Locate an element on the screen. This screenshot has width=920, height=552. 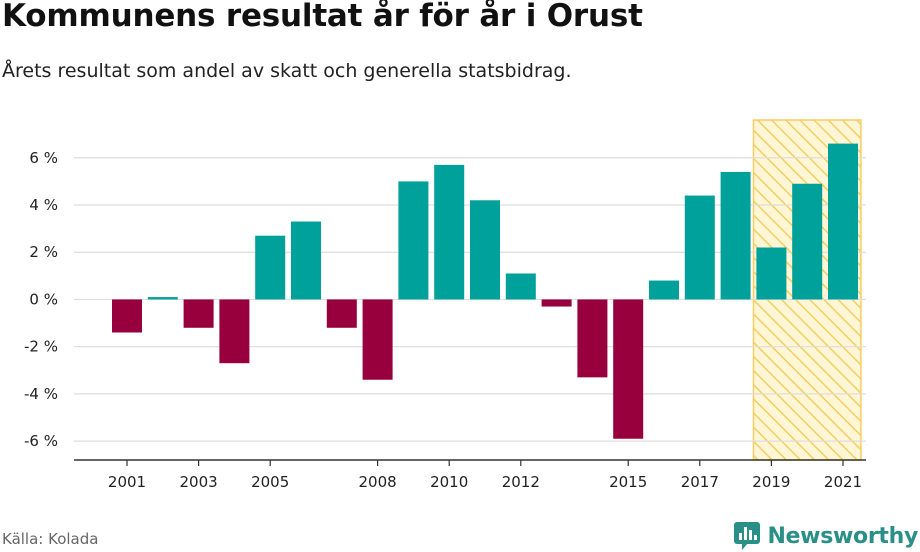
newsworthy-icon is located at coordinates (747, 536).